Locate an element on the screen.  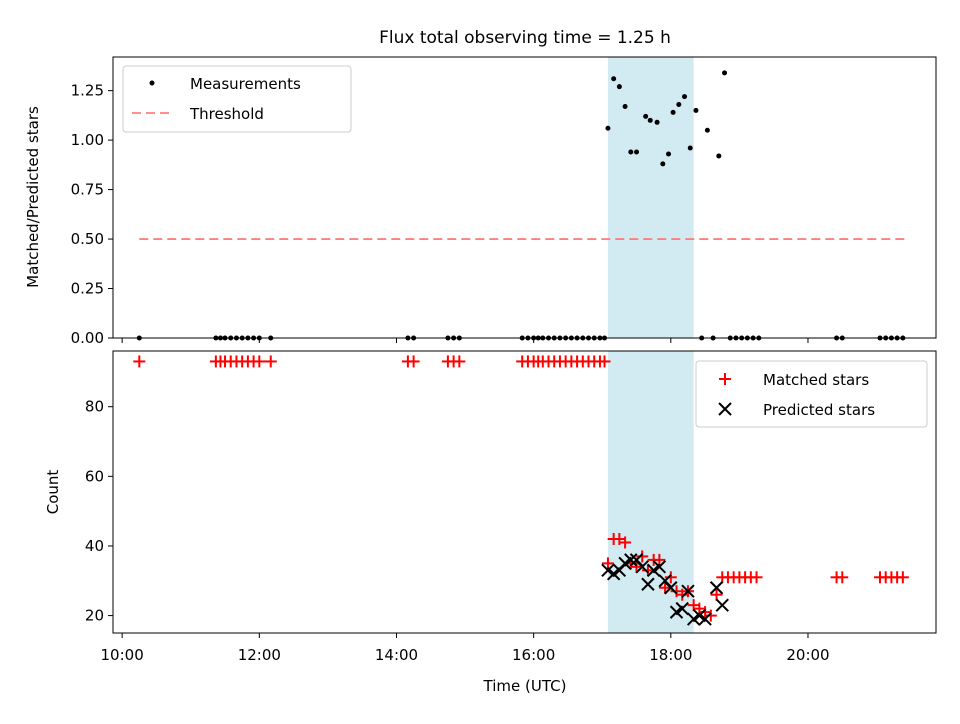
legend-measurements-marker is located at coordinates (152, 83).